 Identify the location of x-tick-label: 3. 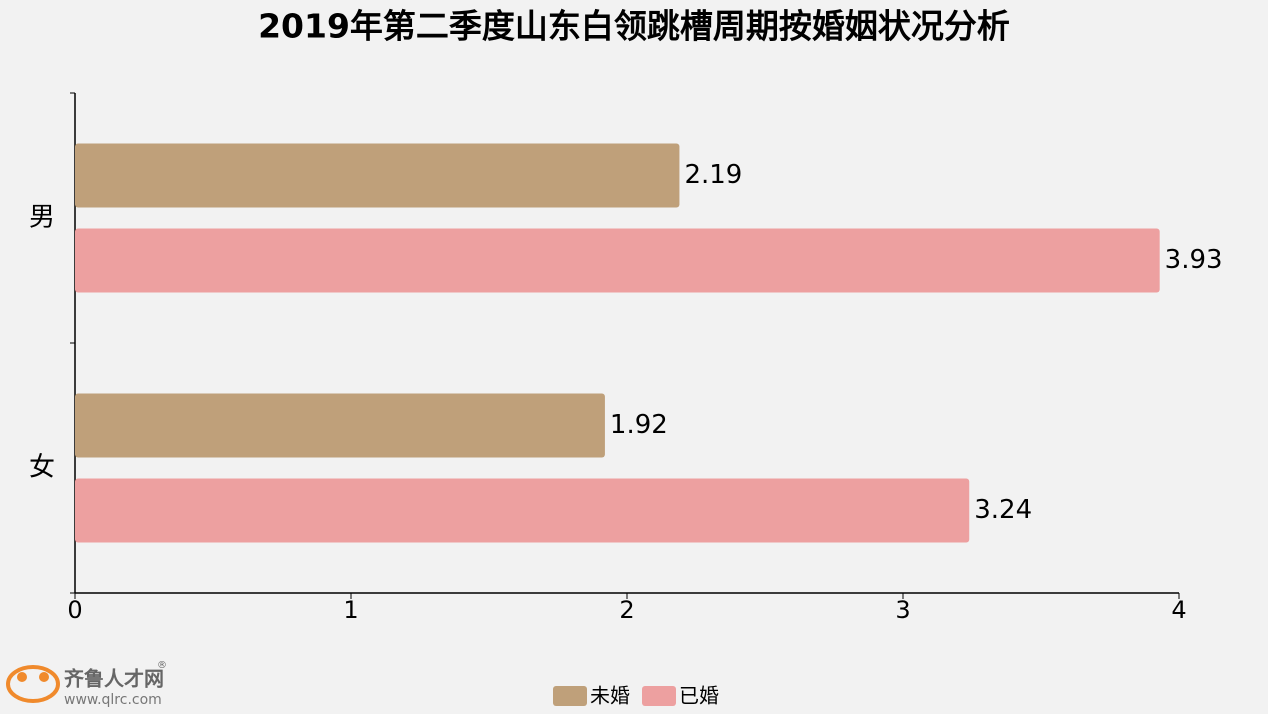
(902, 610).